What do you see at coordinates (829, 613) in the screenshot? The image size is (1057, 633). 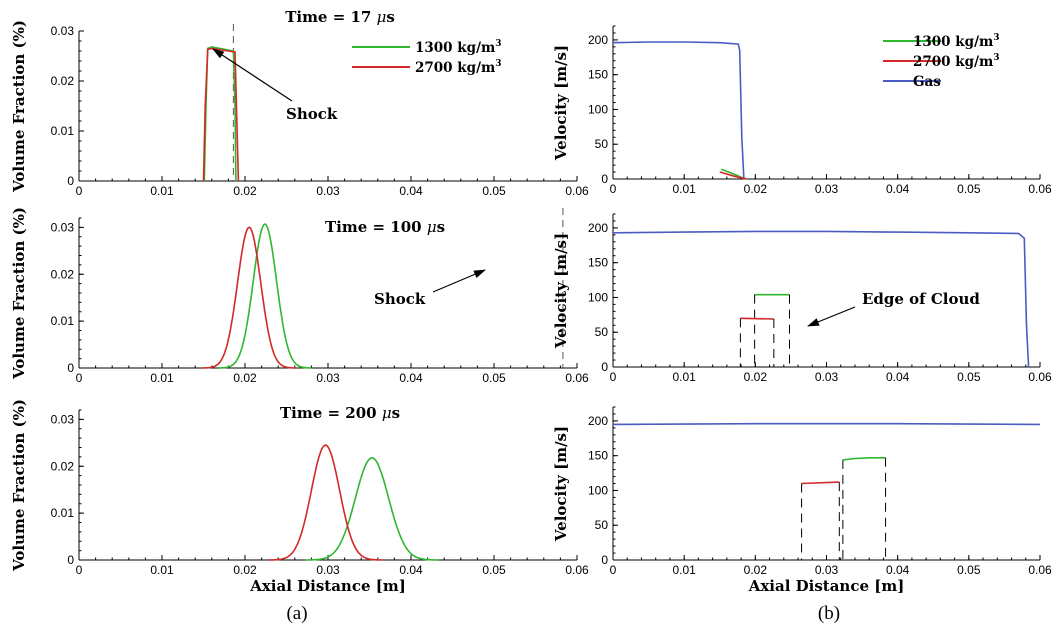 I see `caption-b: (b)` at bounding box center [829, 613].